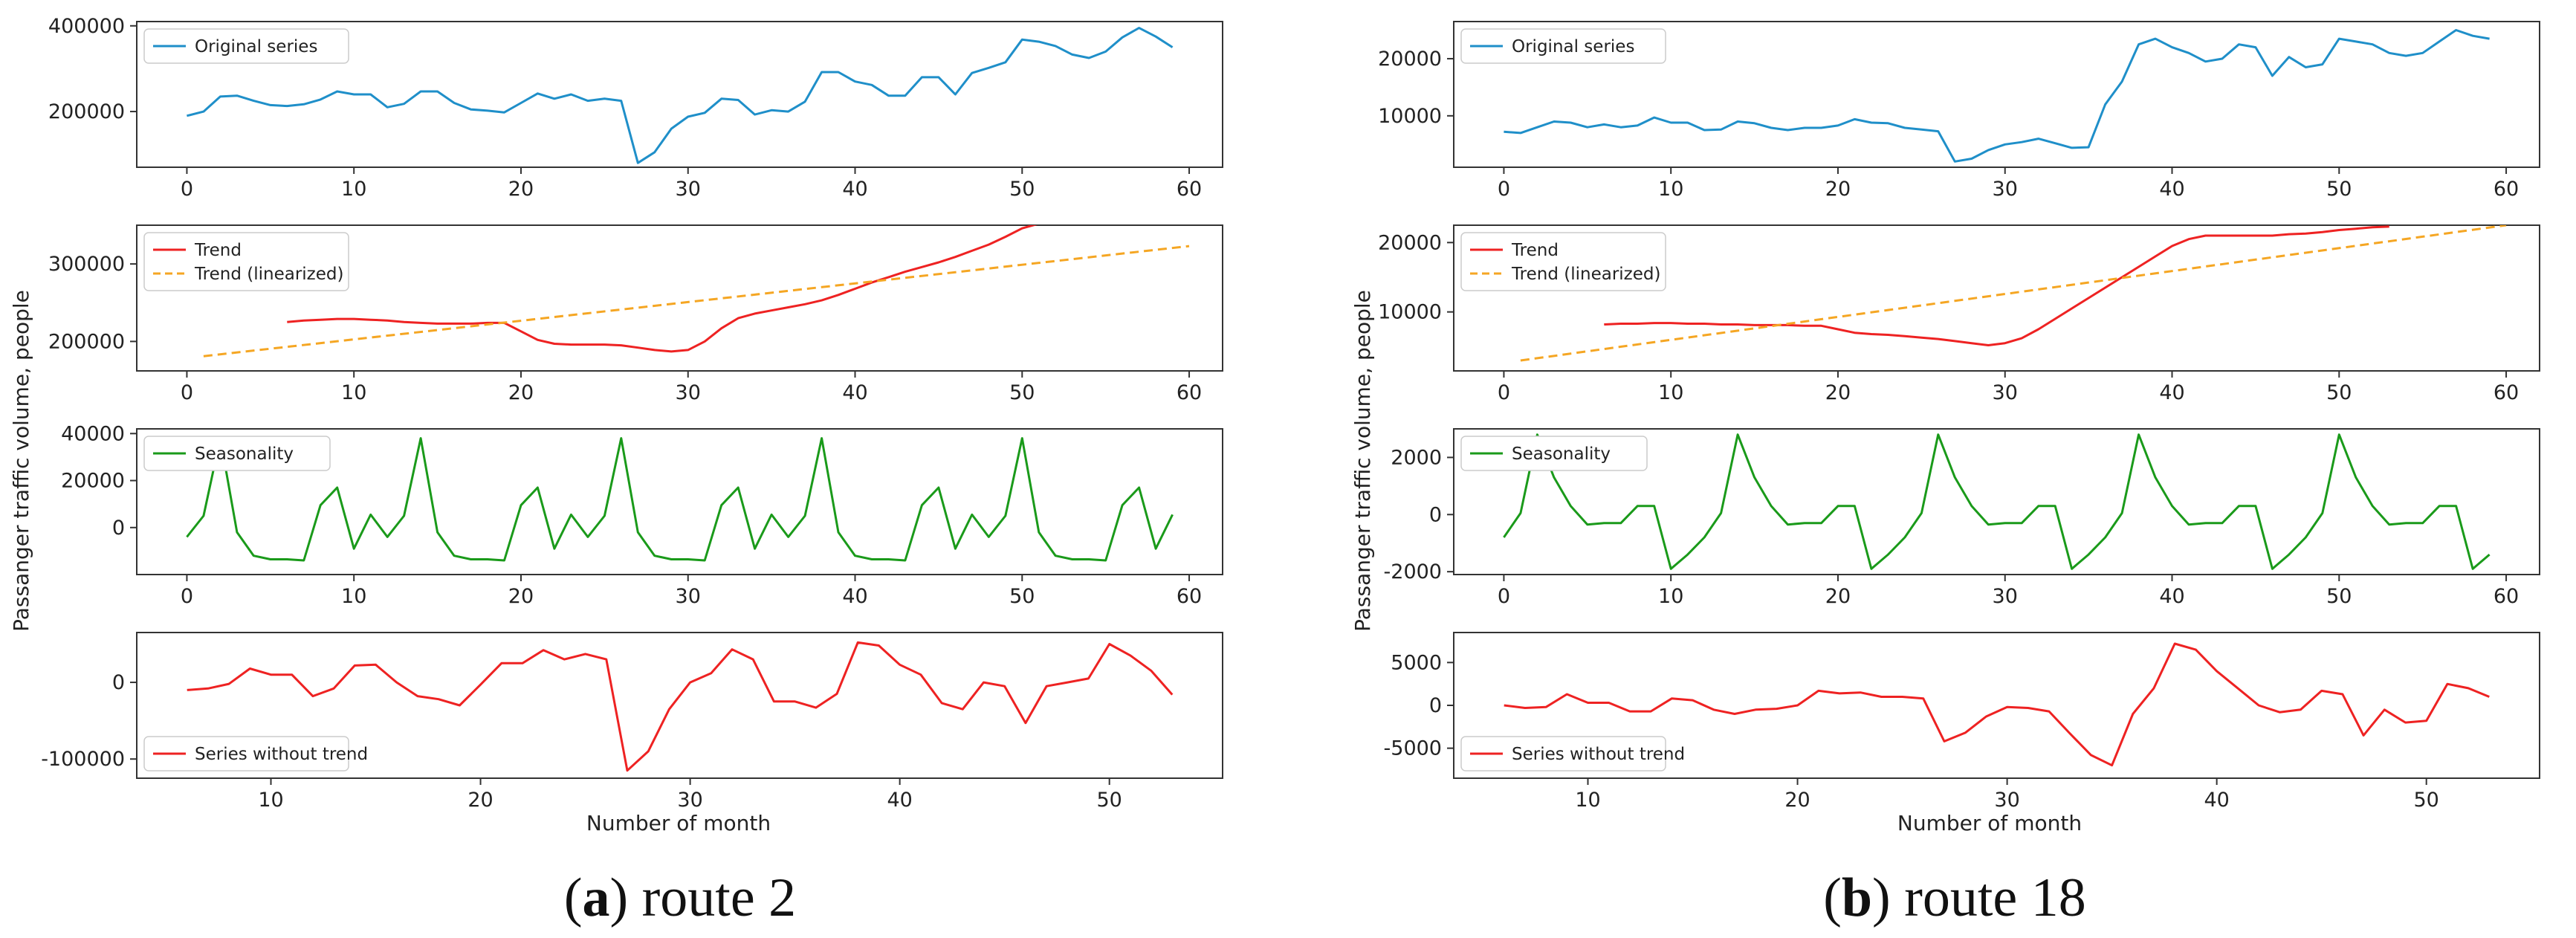 The image size is (2576, 938). Describe the element at coordinates (93, 433) in the screenshot. I see `y-tick-label: 40000` at that location.